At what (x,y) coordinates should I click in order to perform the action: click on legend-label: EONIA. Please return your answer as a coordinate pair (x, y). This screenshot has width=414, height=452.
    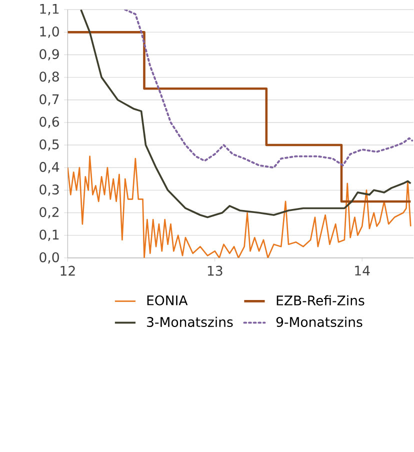
    Looking at the image, I should click on (167, 300).